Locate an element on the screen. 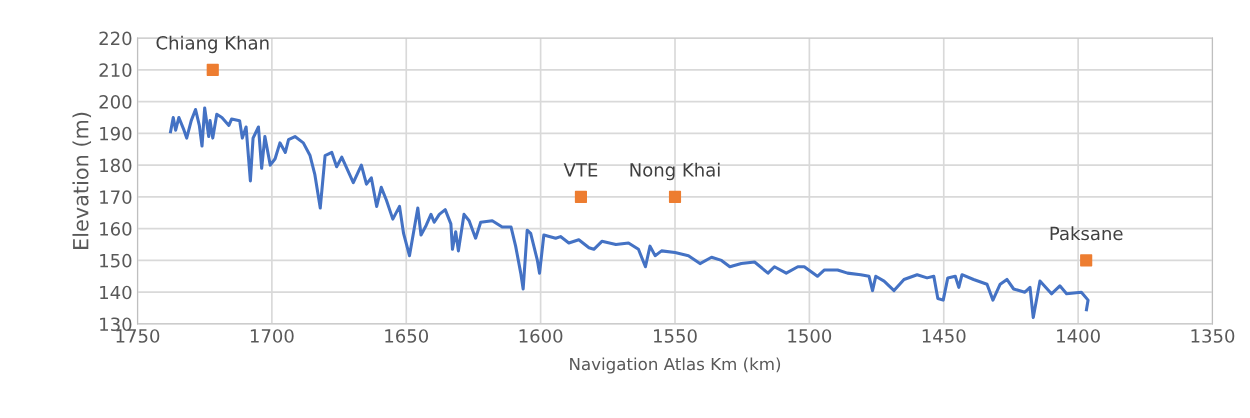  x-tick-label: 1750 is located at coordinates (138, 336).